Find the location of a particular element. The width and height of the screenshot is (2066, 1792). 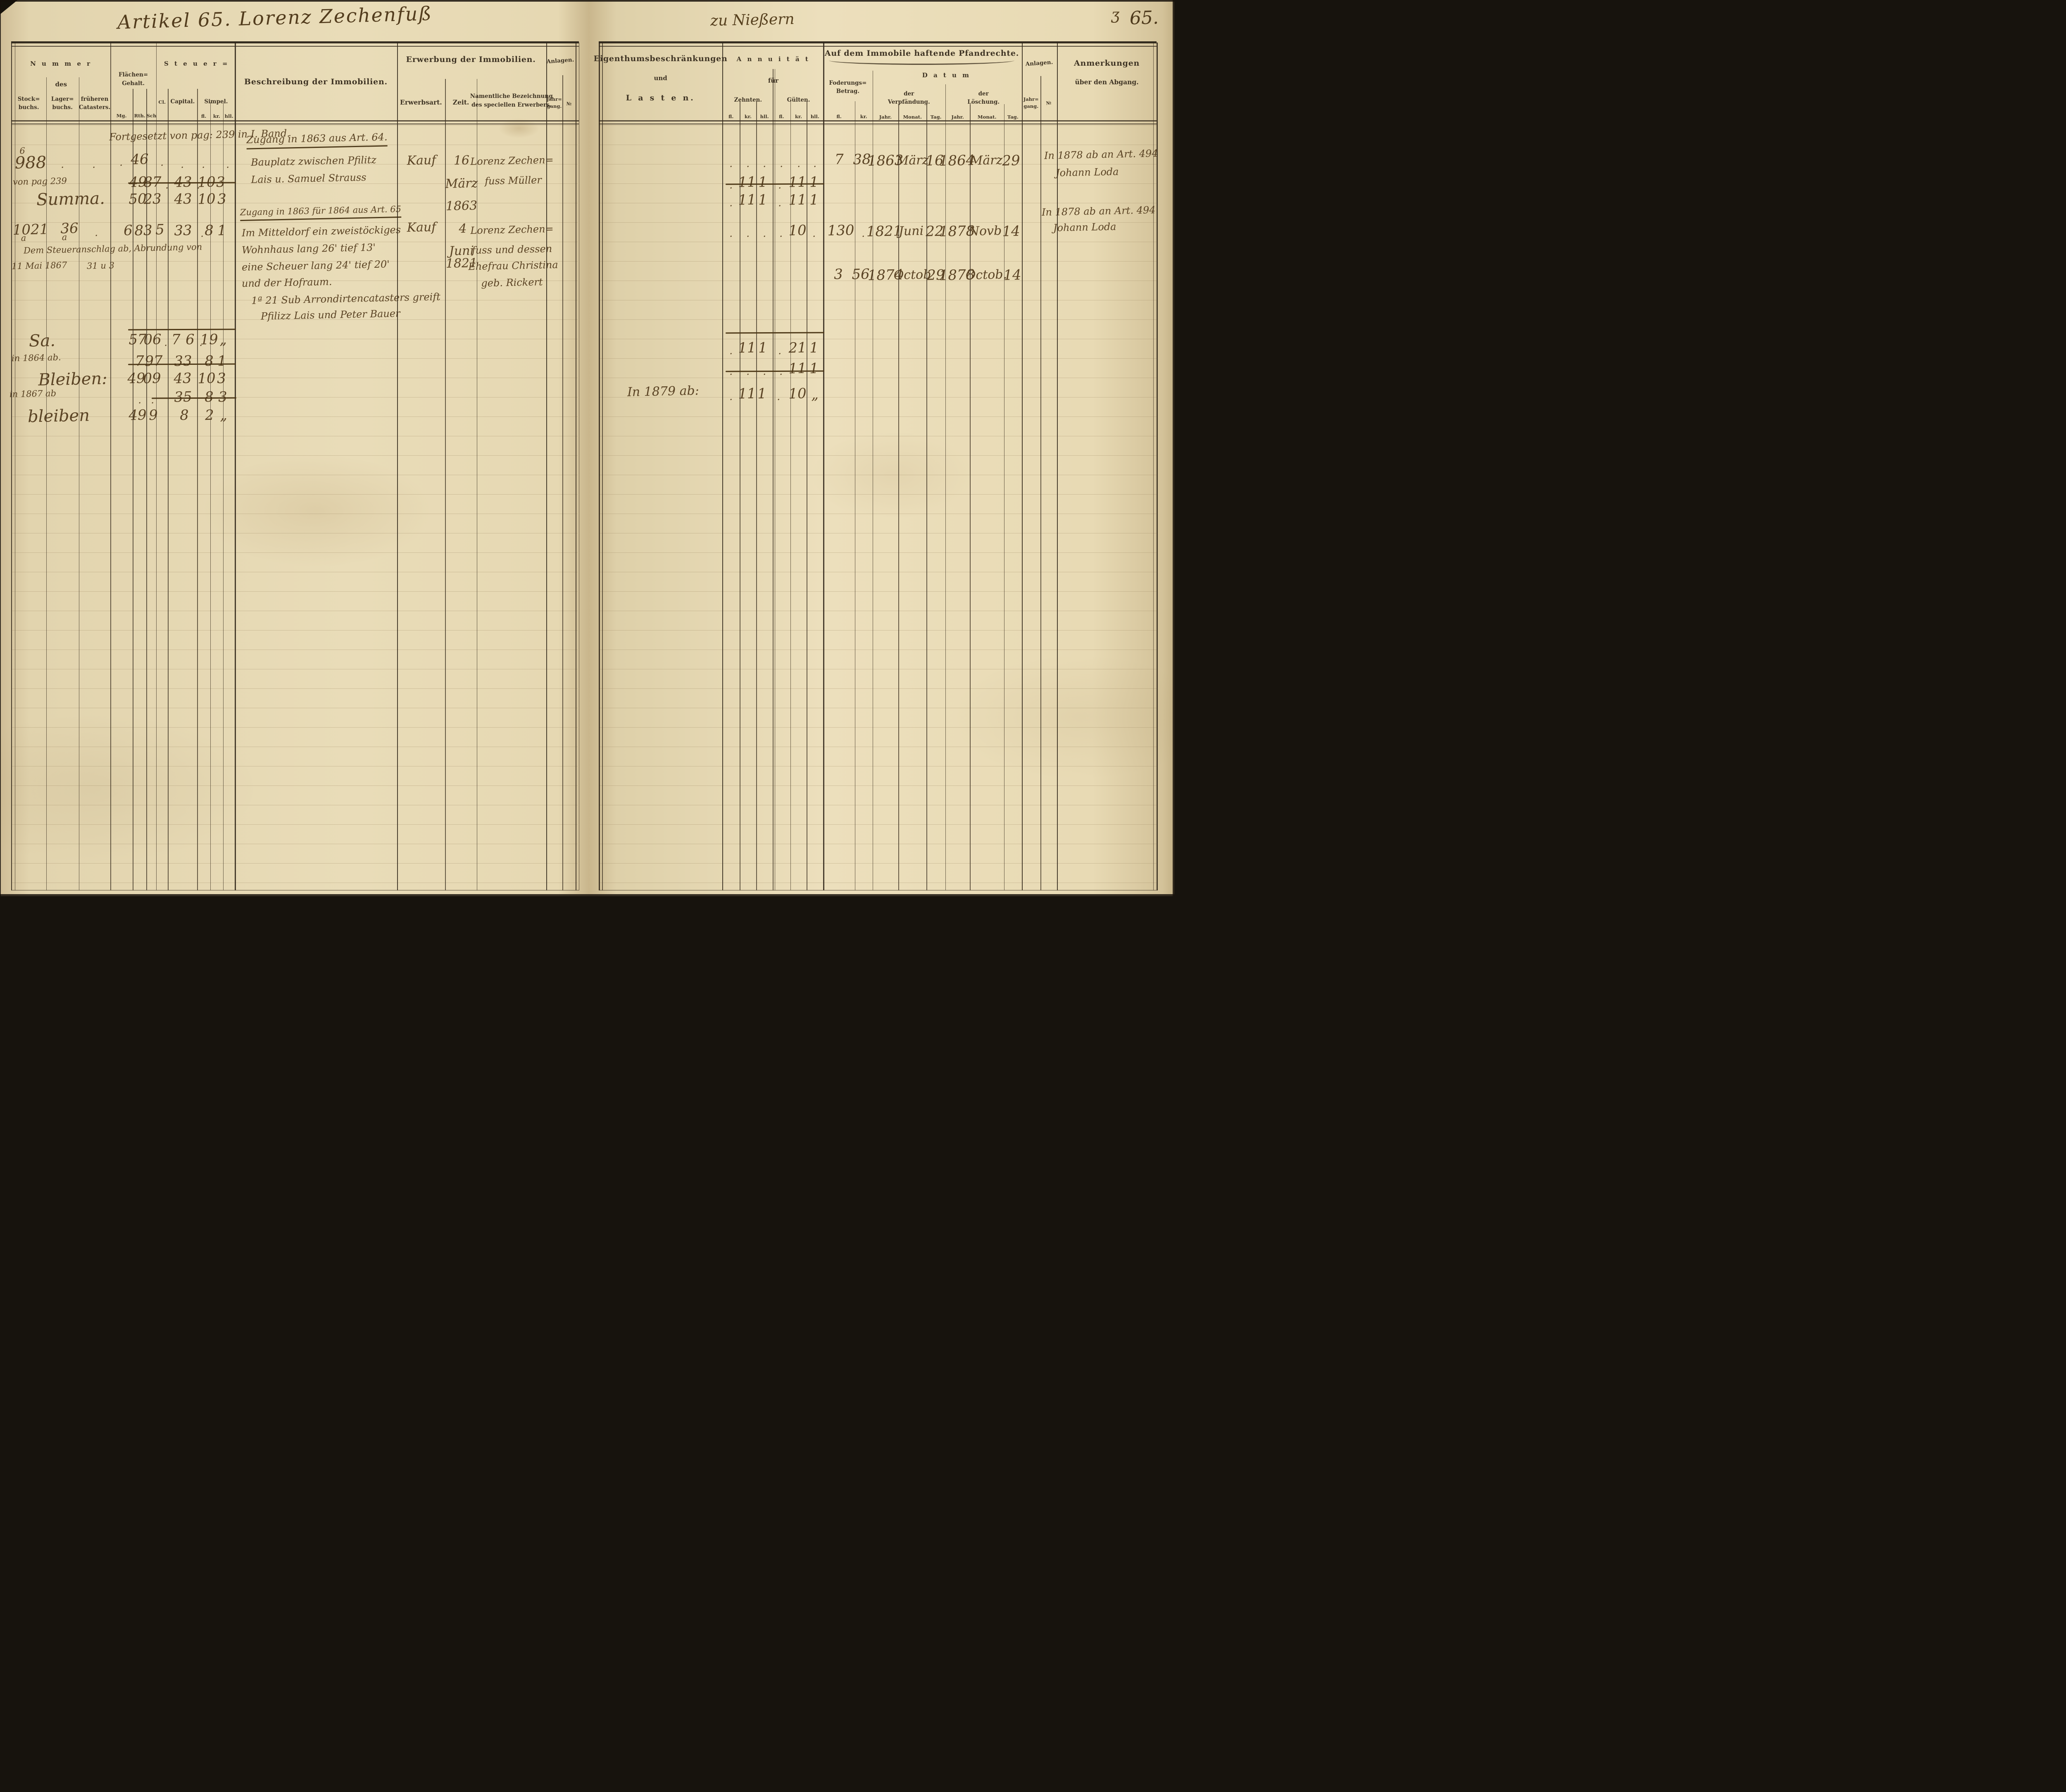

entry-name2-line1: Lorenz Zechen= is located at coordinates (512, 230).